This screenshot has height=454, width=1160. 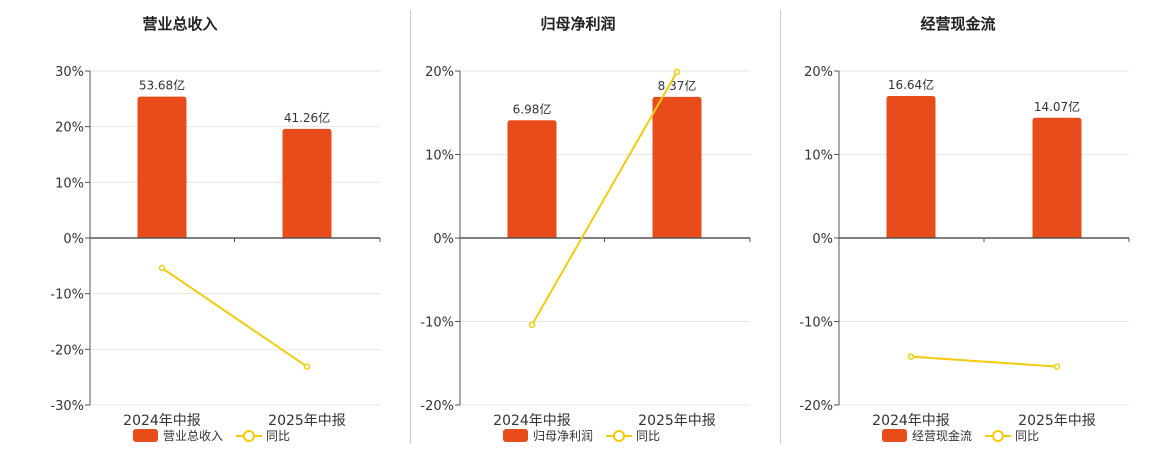 What do you see at coordinates (67, 406) in the screenshot?
I see `y-tick-label: -30%` at bounding box center [67, 406].